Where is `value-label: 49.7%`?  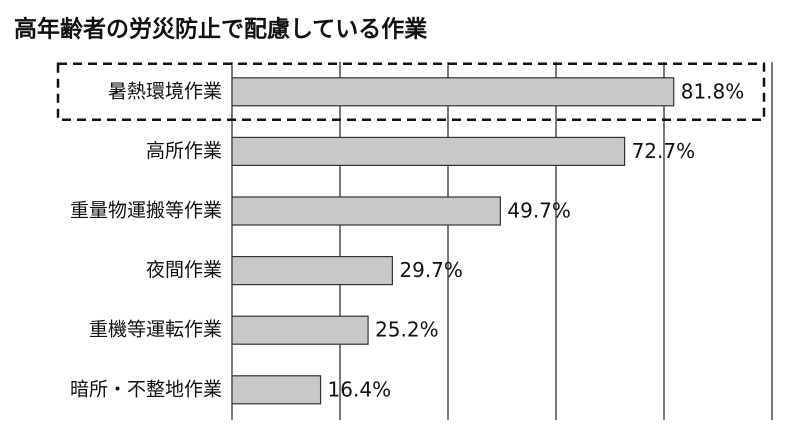
value-label: 49.7% is located at coordinates (539, 211).